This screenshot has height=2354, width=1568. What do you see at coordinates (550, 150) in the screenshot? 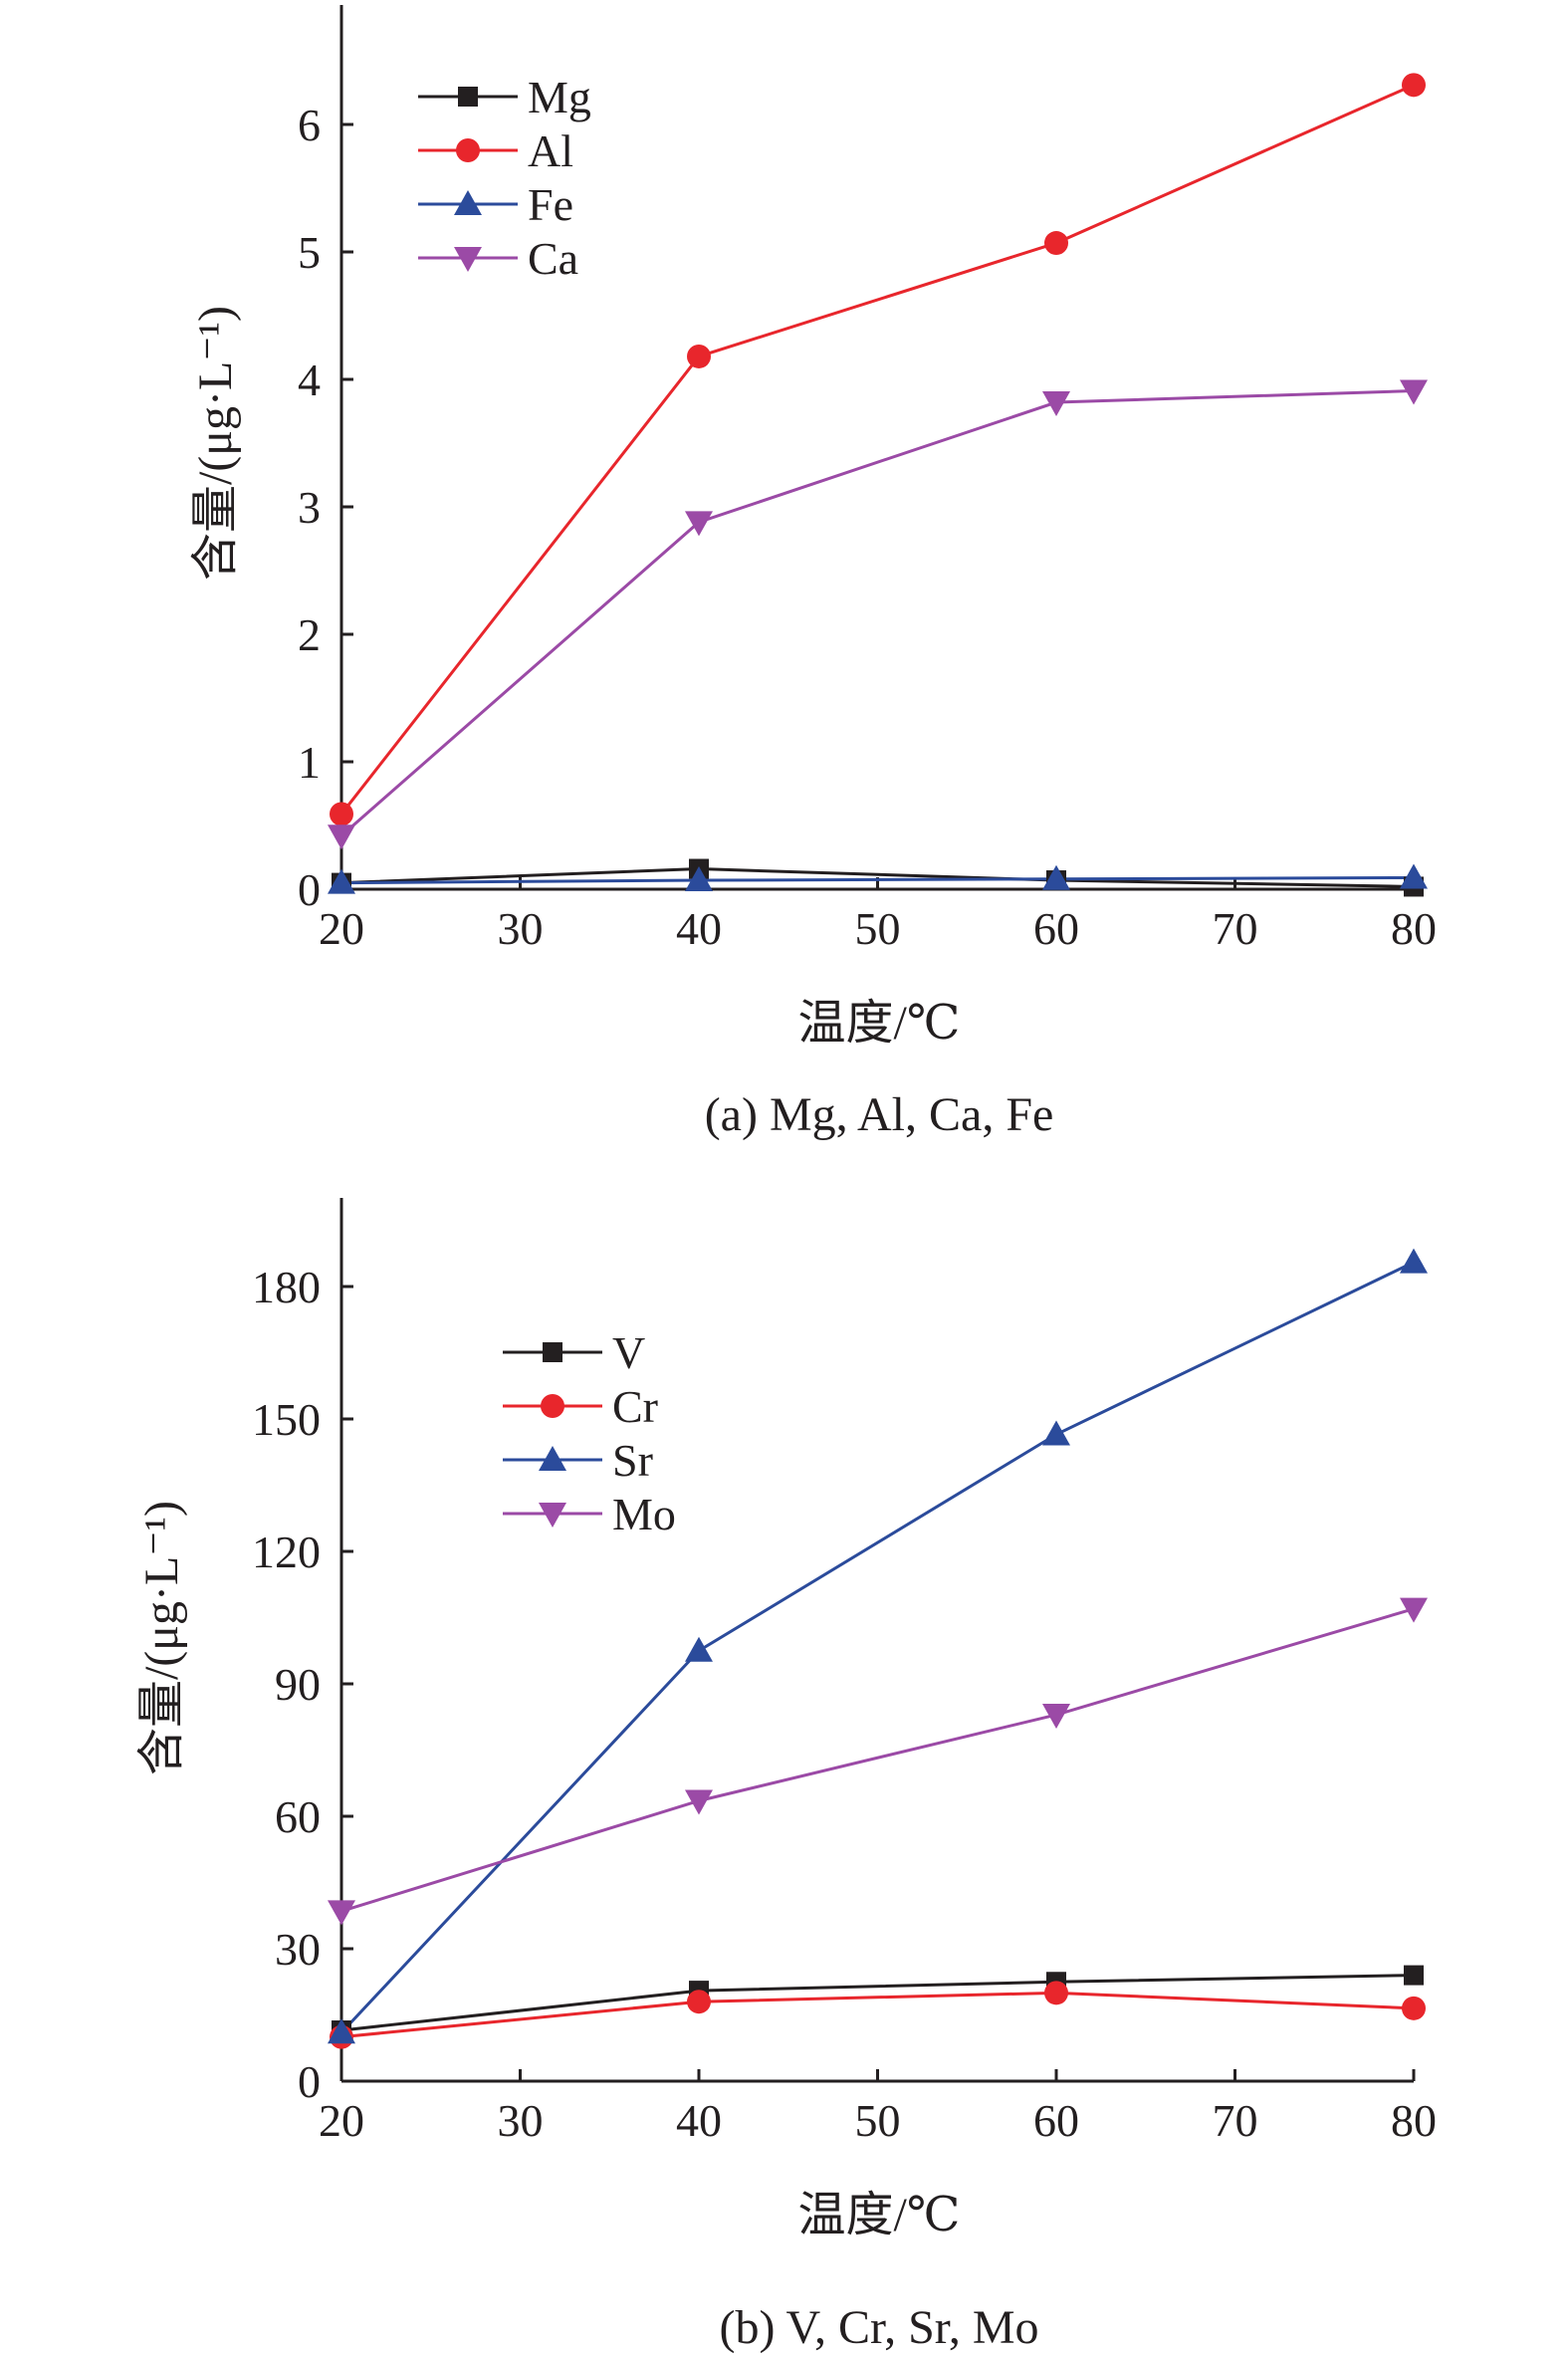
I see `legend-label: Al` at bounding box center [550, 150].